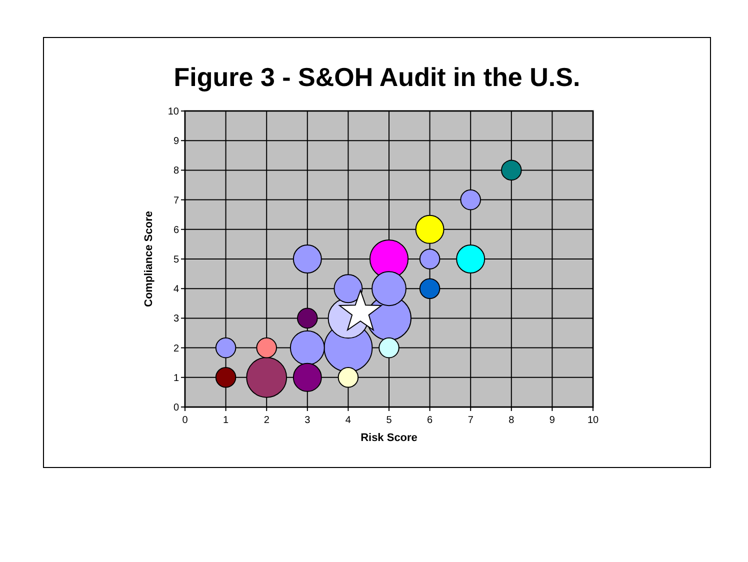 The image size is (748, 562). What do you see at coordinates (389, 438) in the screenshot?
I see `x-axis-title: Risk Score` at bounding box center [389, 438].